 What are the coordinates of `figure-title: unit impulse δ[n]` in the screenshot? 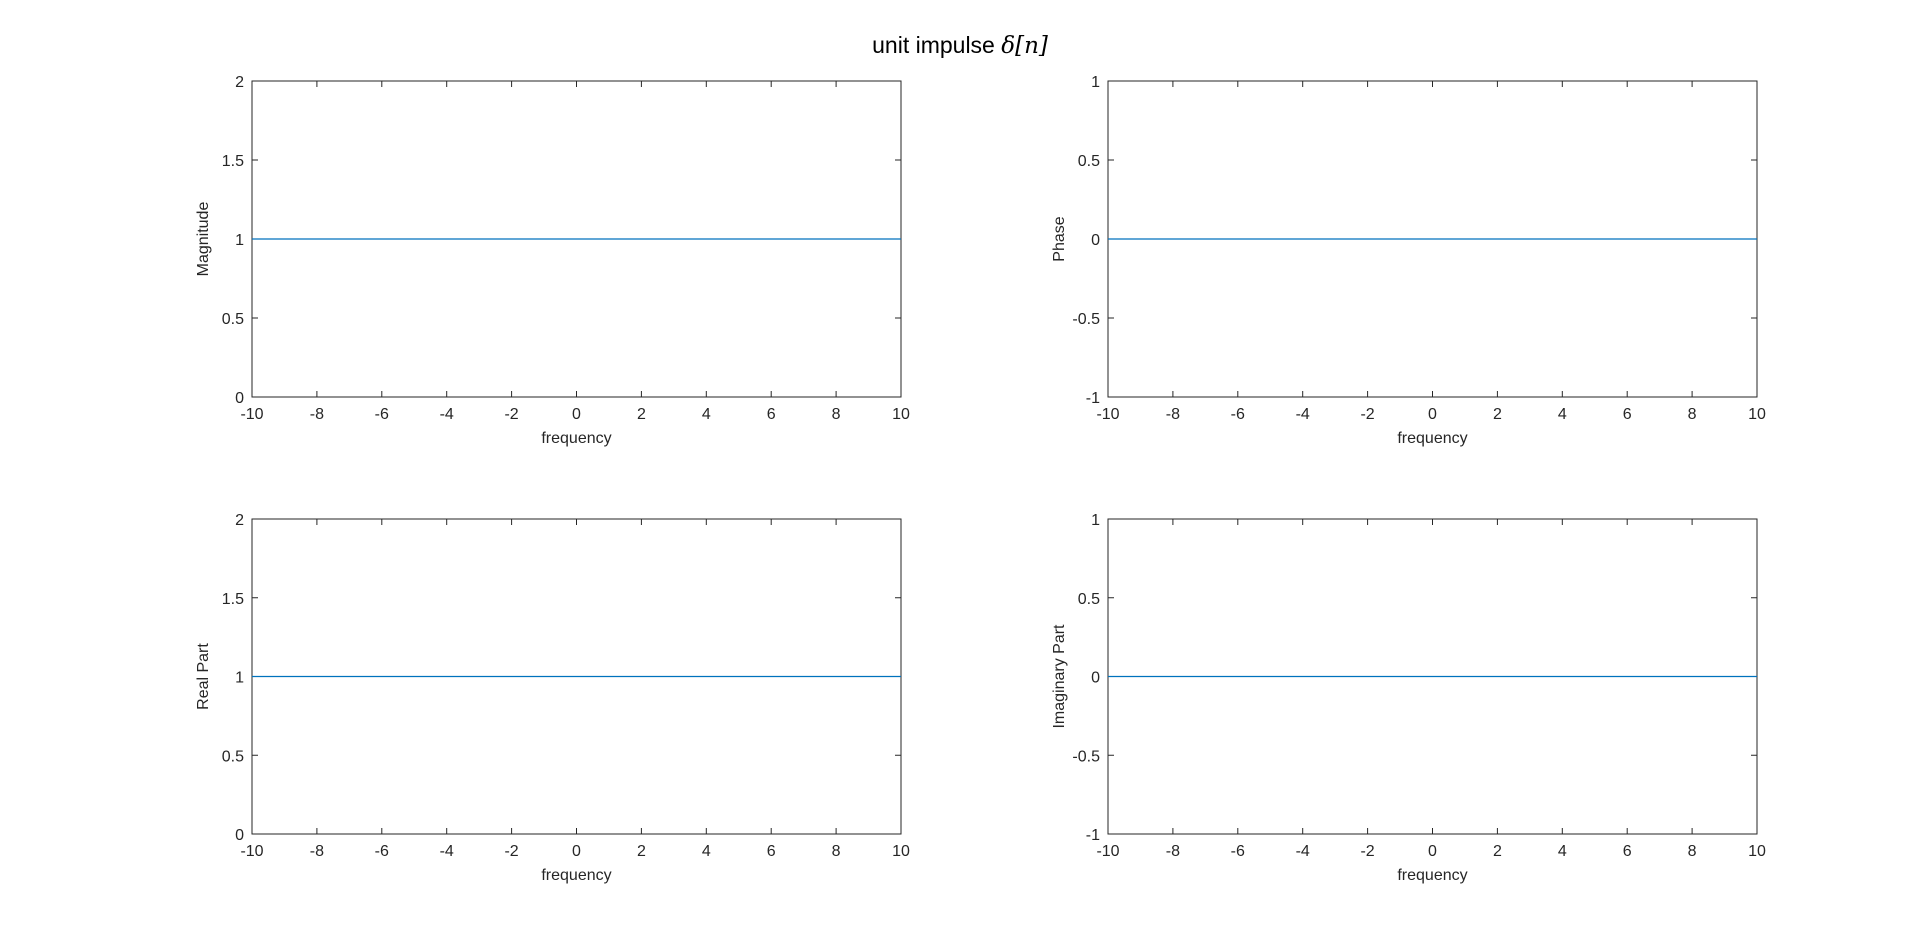 It's located at (960, 45).